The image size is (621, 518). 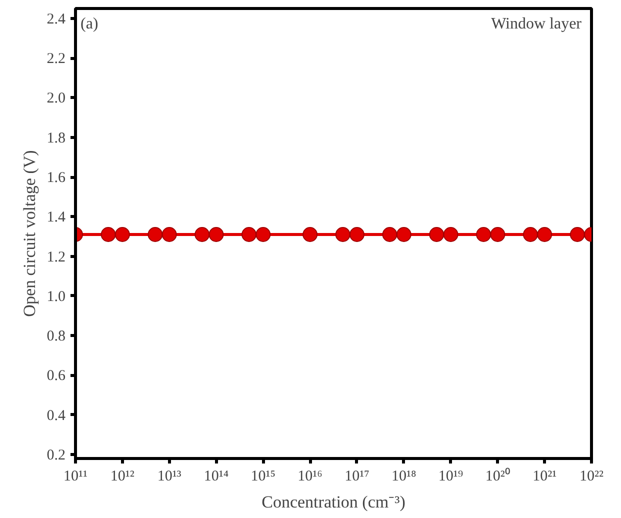 What do you see at coordinates (56, 98) in the screenshot?
I see `y-tick-label: 2.0` at bounding box center [56, 98].